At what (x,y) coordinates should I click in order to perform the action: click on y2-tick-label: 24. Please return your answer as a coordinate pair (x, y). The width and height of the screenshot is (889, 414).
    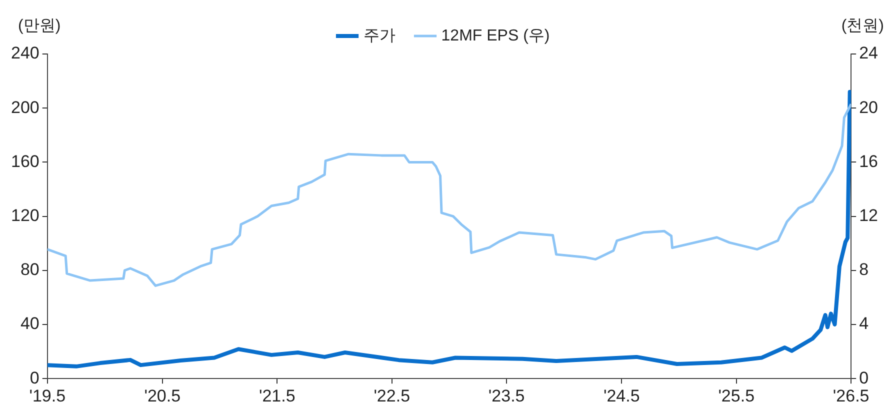
    Looking at the image, I should click on (868, 53).